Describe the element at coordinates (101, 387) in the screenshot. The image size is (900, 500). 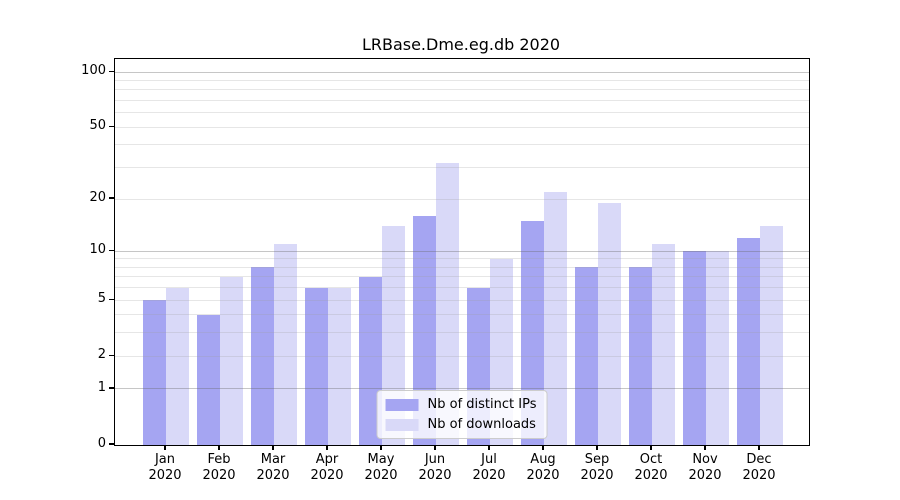
I see `y-tick-label-1: 1` at that location.